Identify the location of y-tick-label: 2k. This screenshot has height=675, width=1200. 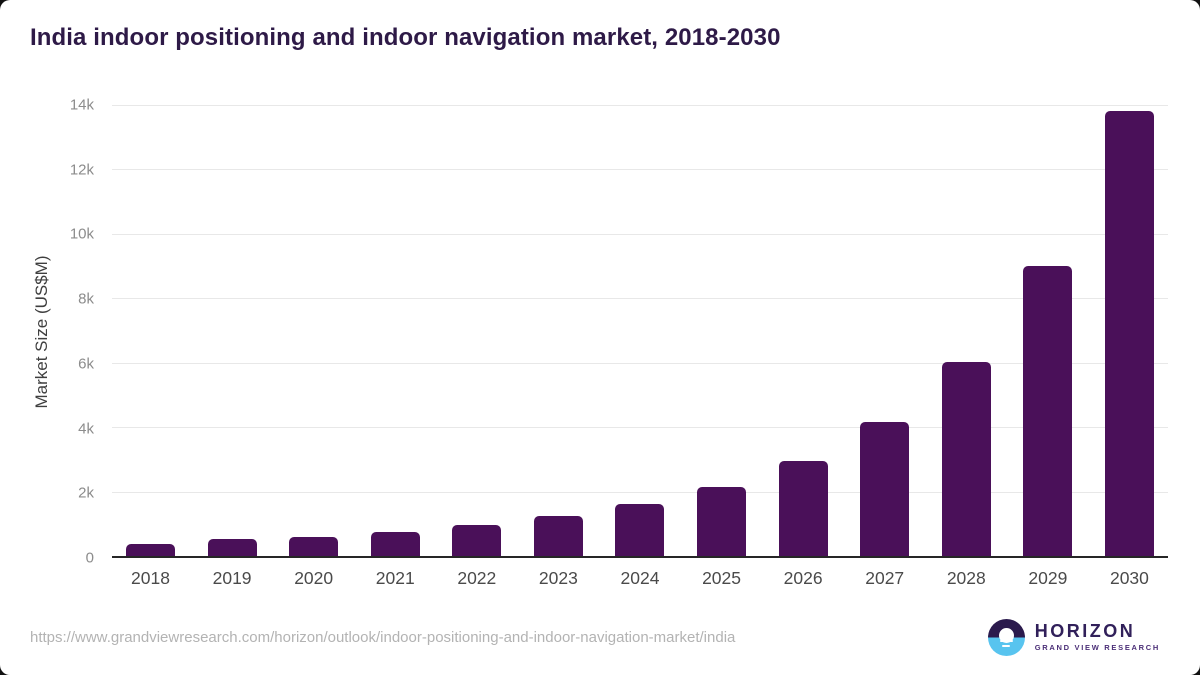
(86, 493).